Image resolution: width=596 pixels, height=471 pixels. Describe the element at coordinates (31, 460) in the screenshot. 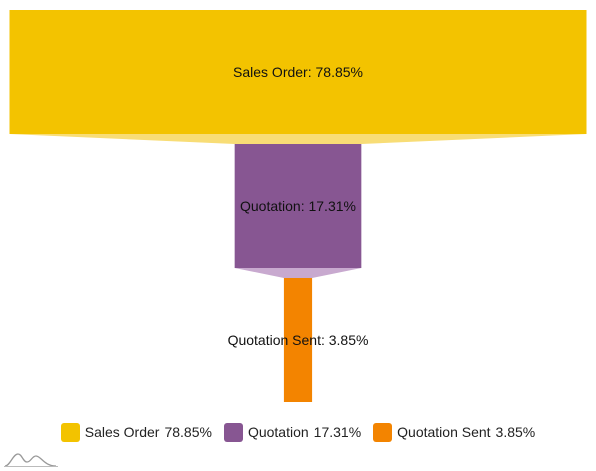

I see `chart-logo-icon` at that location.